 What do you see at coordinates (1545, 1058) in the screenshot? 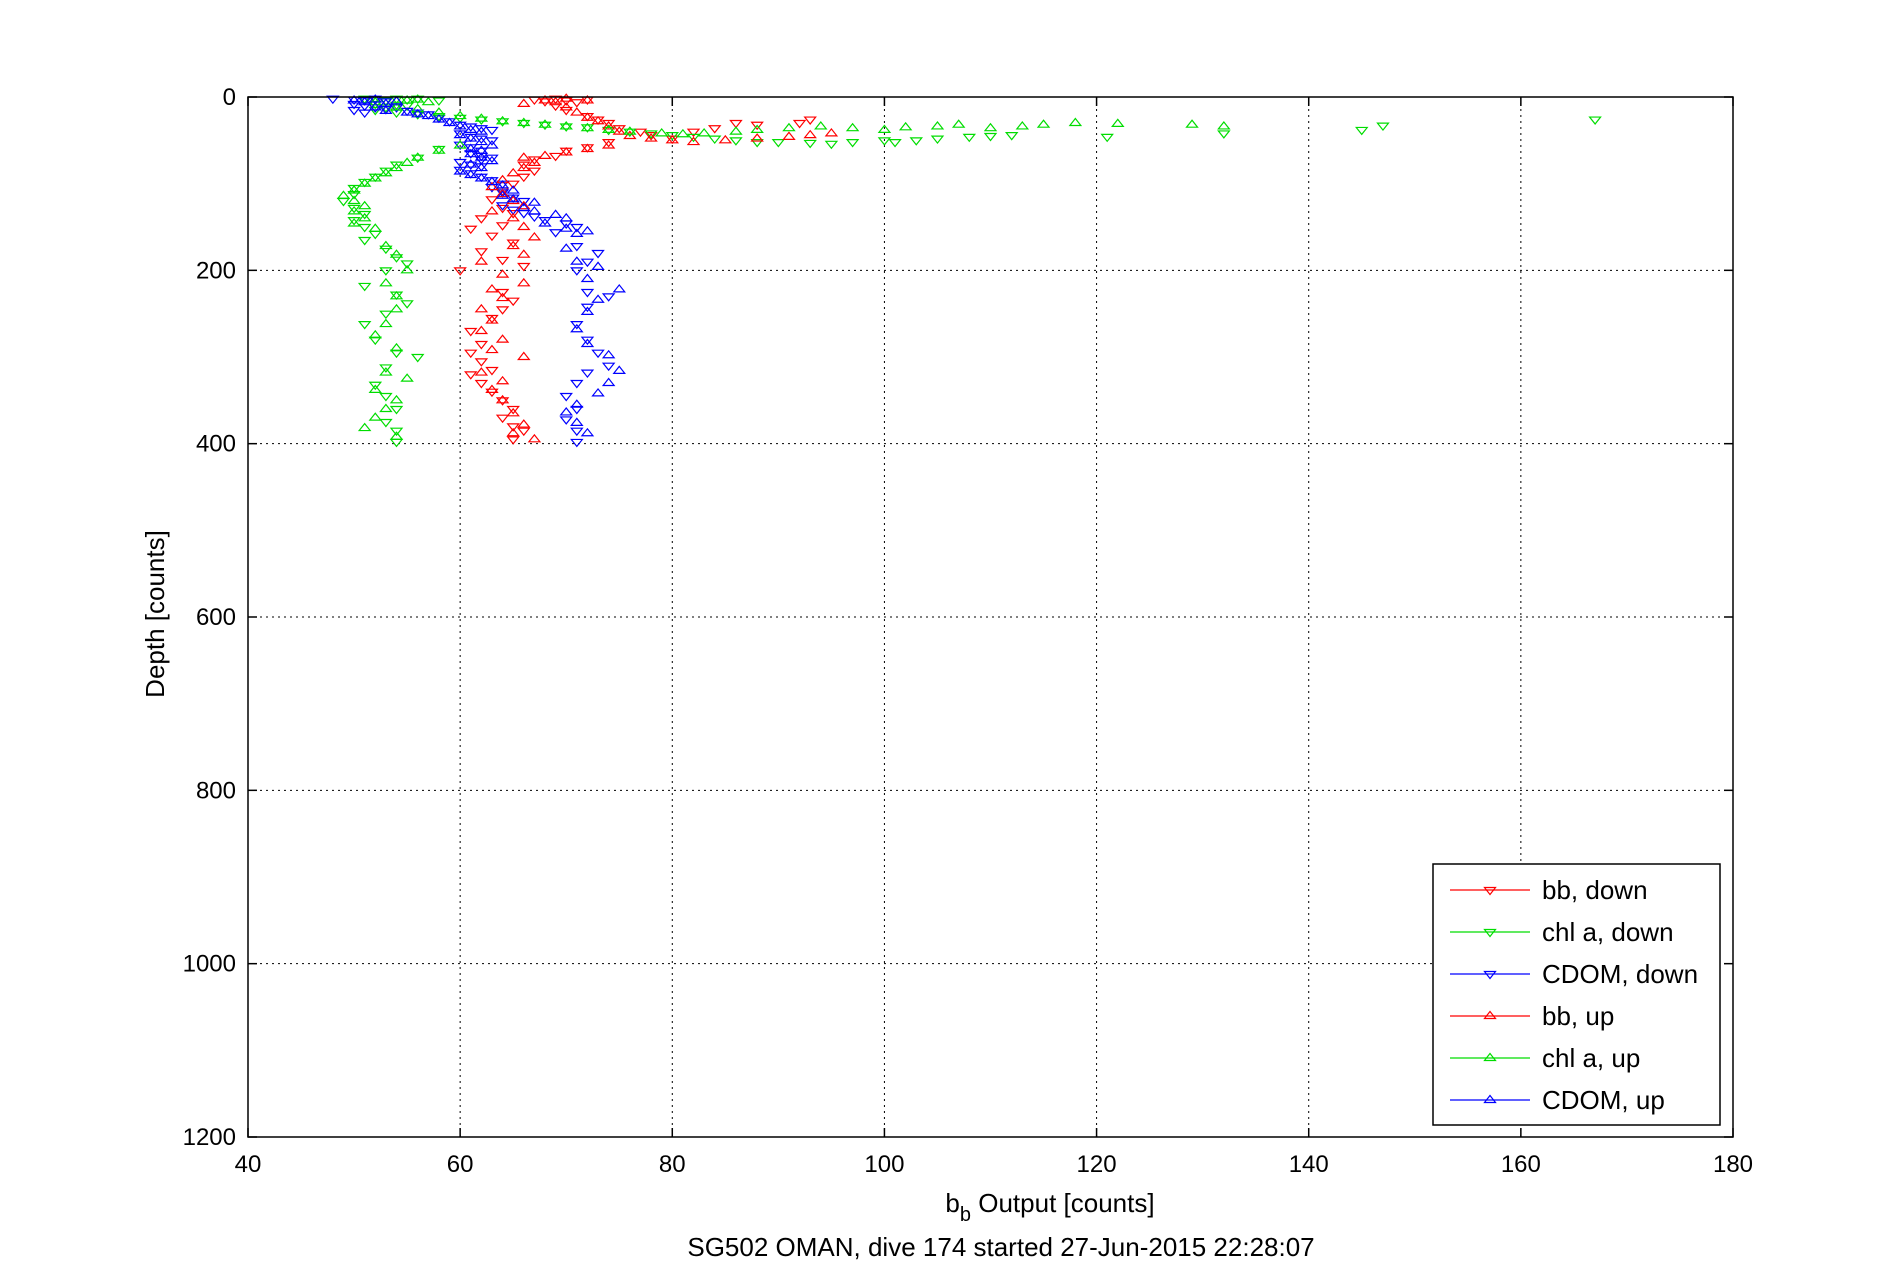
I see `legend-item: chl a, up` at bounding box center [1545, 1058].